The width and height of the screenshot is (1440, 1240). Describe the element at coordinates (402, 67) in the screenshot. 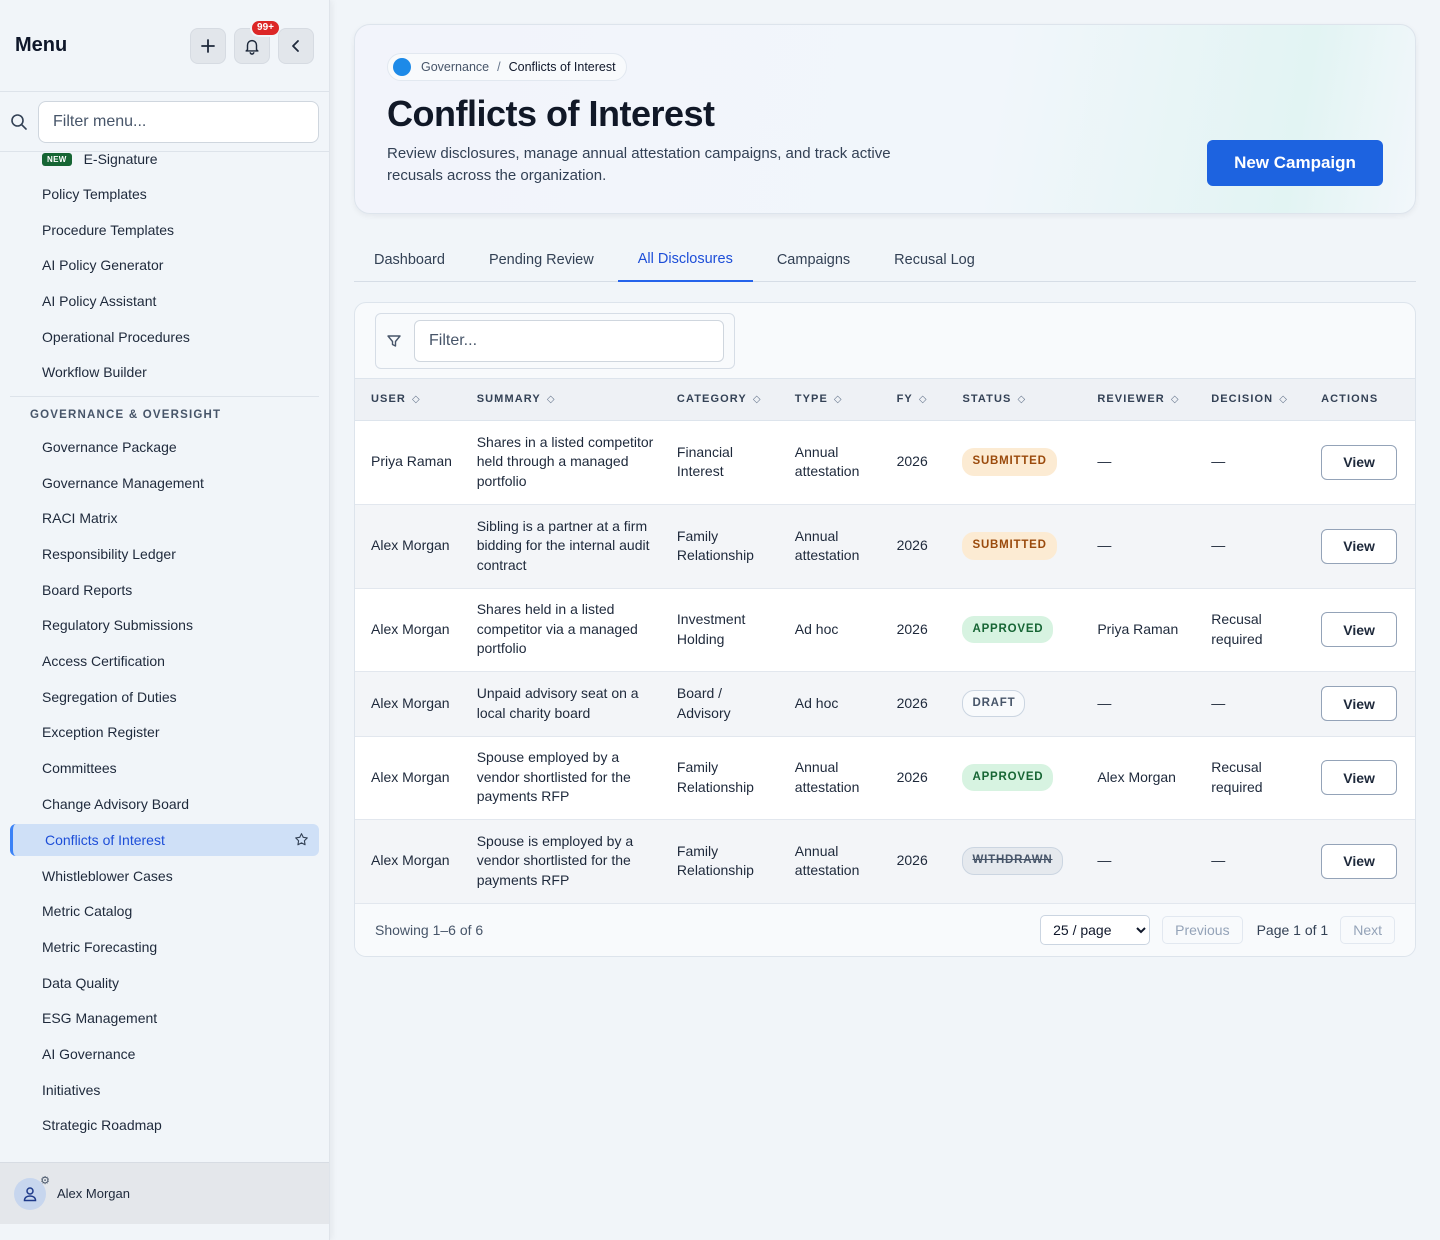

I see `module-dot-icon` at that location.